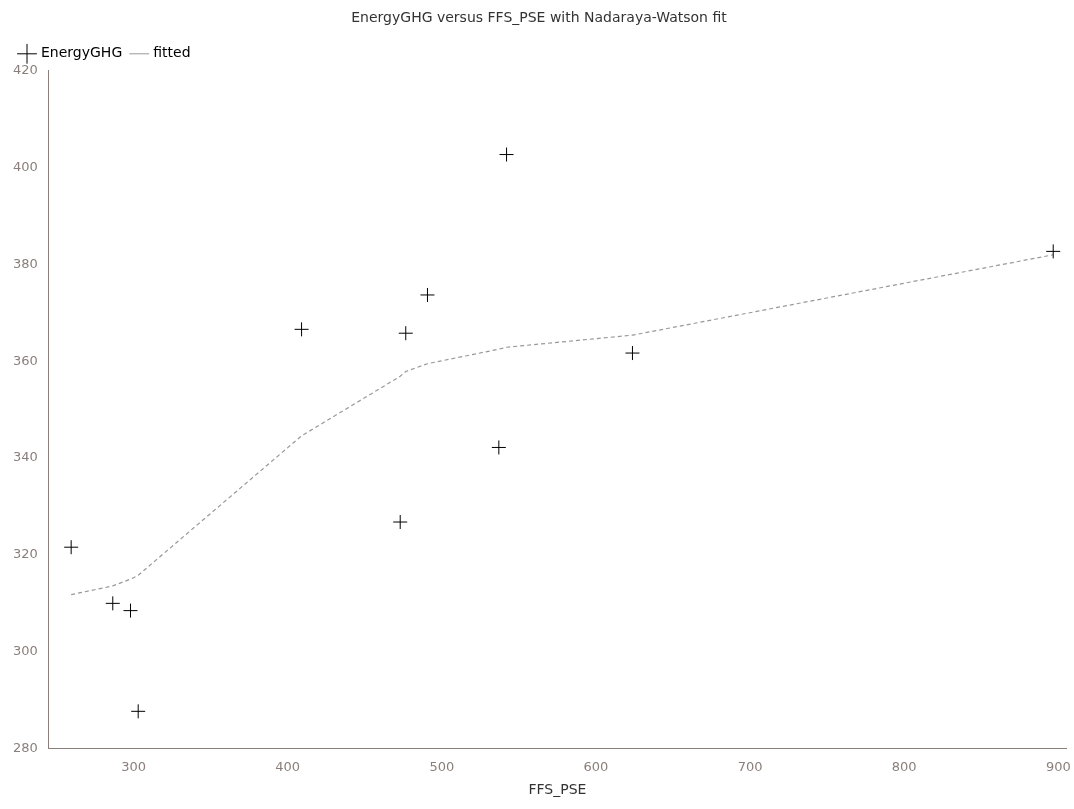 The width and height of the screenshot is (1074, 809). I want to click on x-tick-label: 700, so click(750, 766).